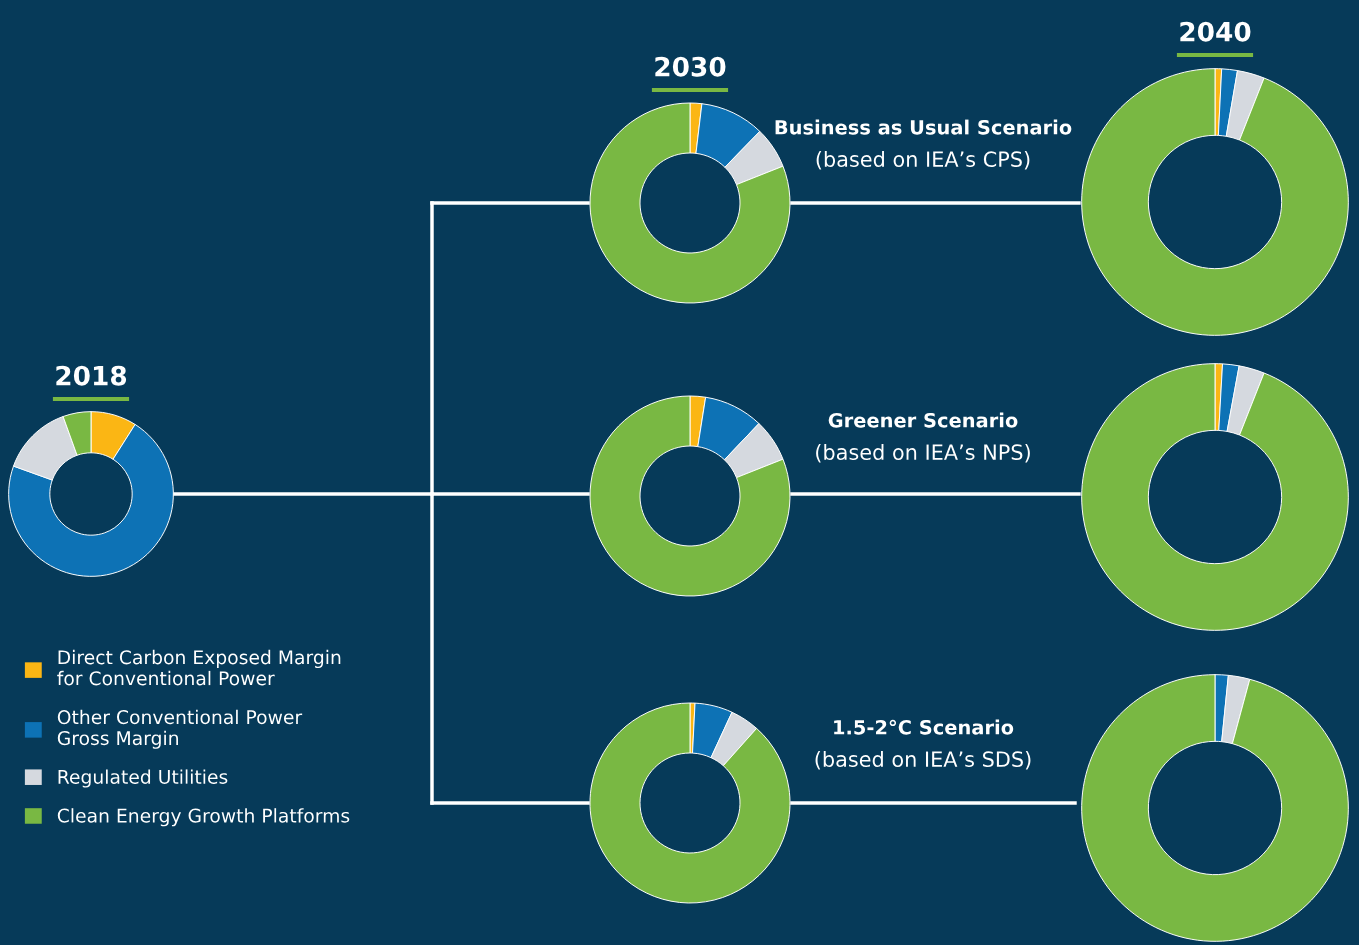  I want to click on text: (based on IEA’s CPS), so click(923, 160).